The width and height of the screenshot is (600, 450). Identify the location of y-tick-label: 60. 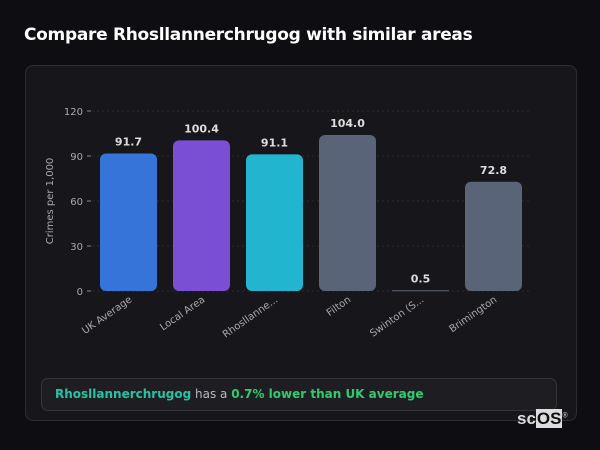
(76, 202).